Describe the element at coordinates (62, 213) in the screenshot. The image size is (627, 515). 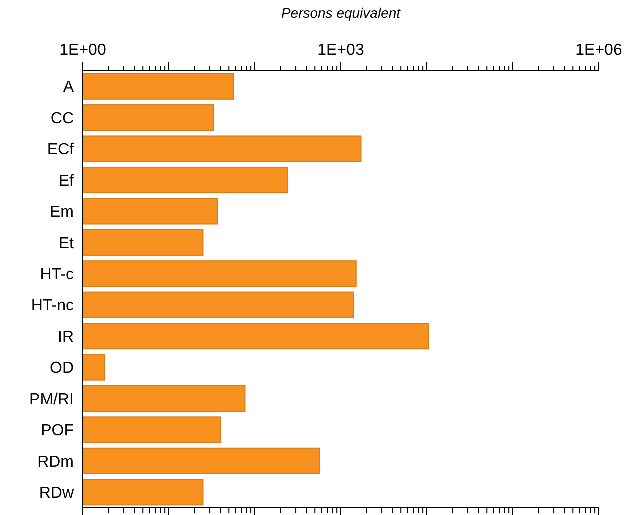
I see `y-tick-label: Em` at that location.